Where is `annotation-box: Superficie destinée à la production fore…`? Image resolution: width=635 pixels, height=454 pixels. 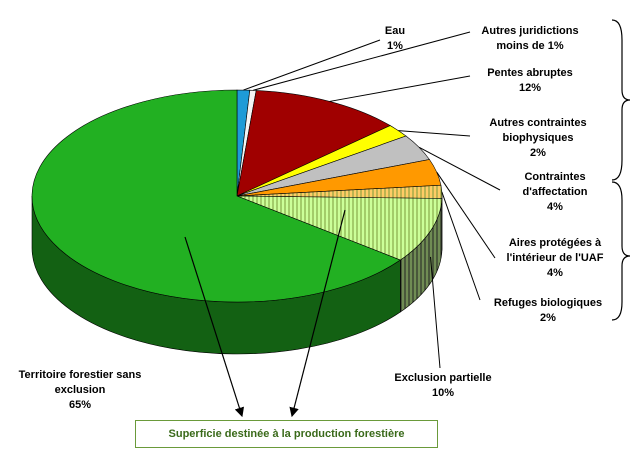 annotation-box: Superficie destinée à la production fore… is located at coordinates (286, 434).